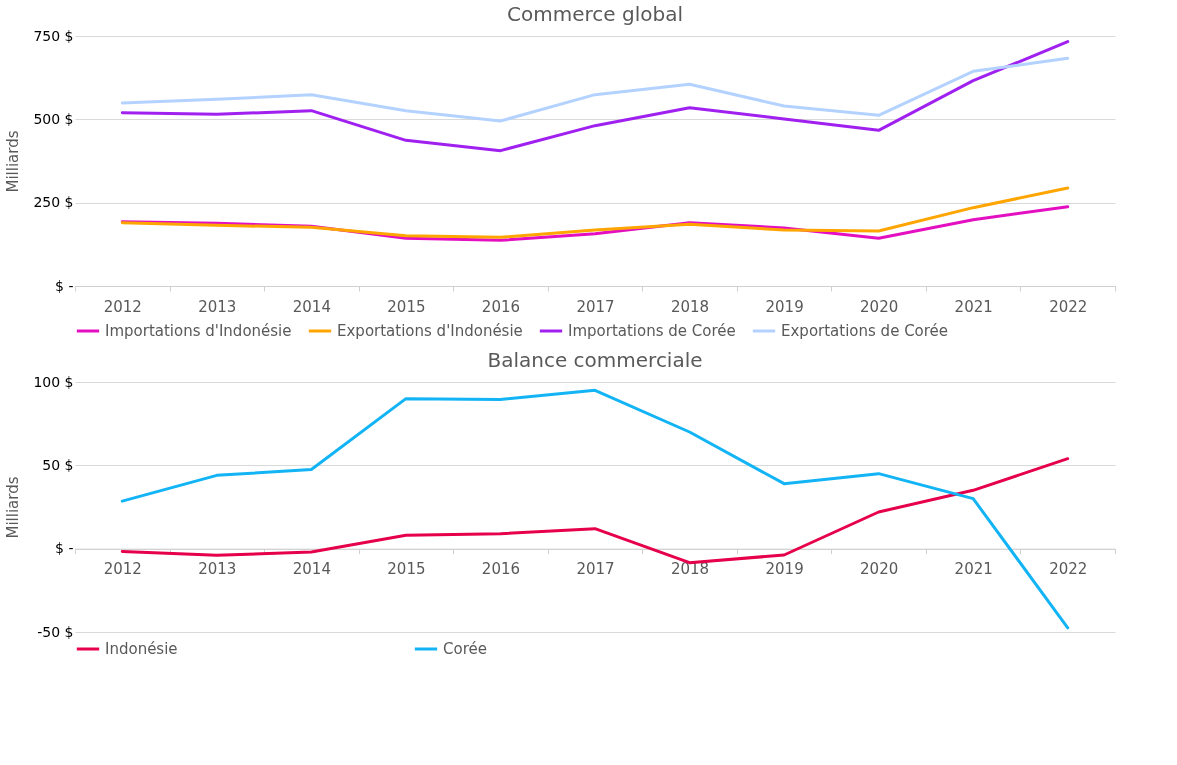  I want to click on legend-label: Indonésie, so click(141, 649).